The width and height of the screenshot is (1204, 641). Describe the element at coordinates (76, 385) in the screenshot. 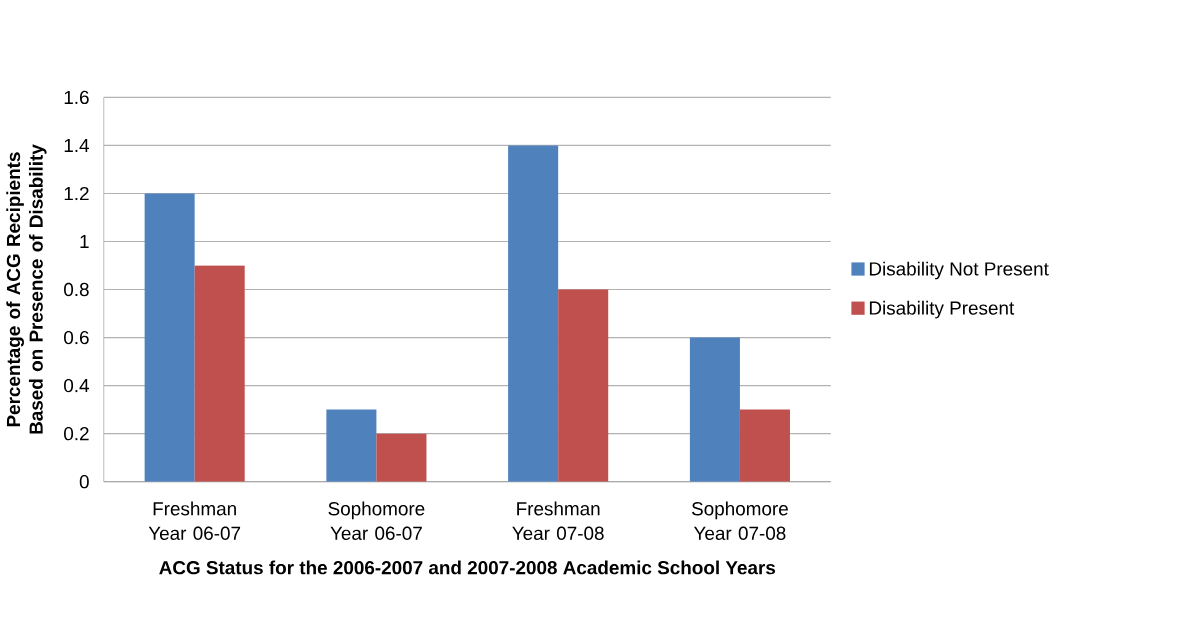

I see `y-tick-label: 0.4` at that location.